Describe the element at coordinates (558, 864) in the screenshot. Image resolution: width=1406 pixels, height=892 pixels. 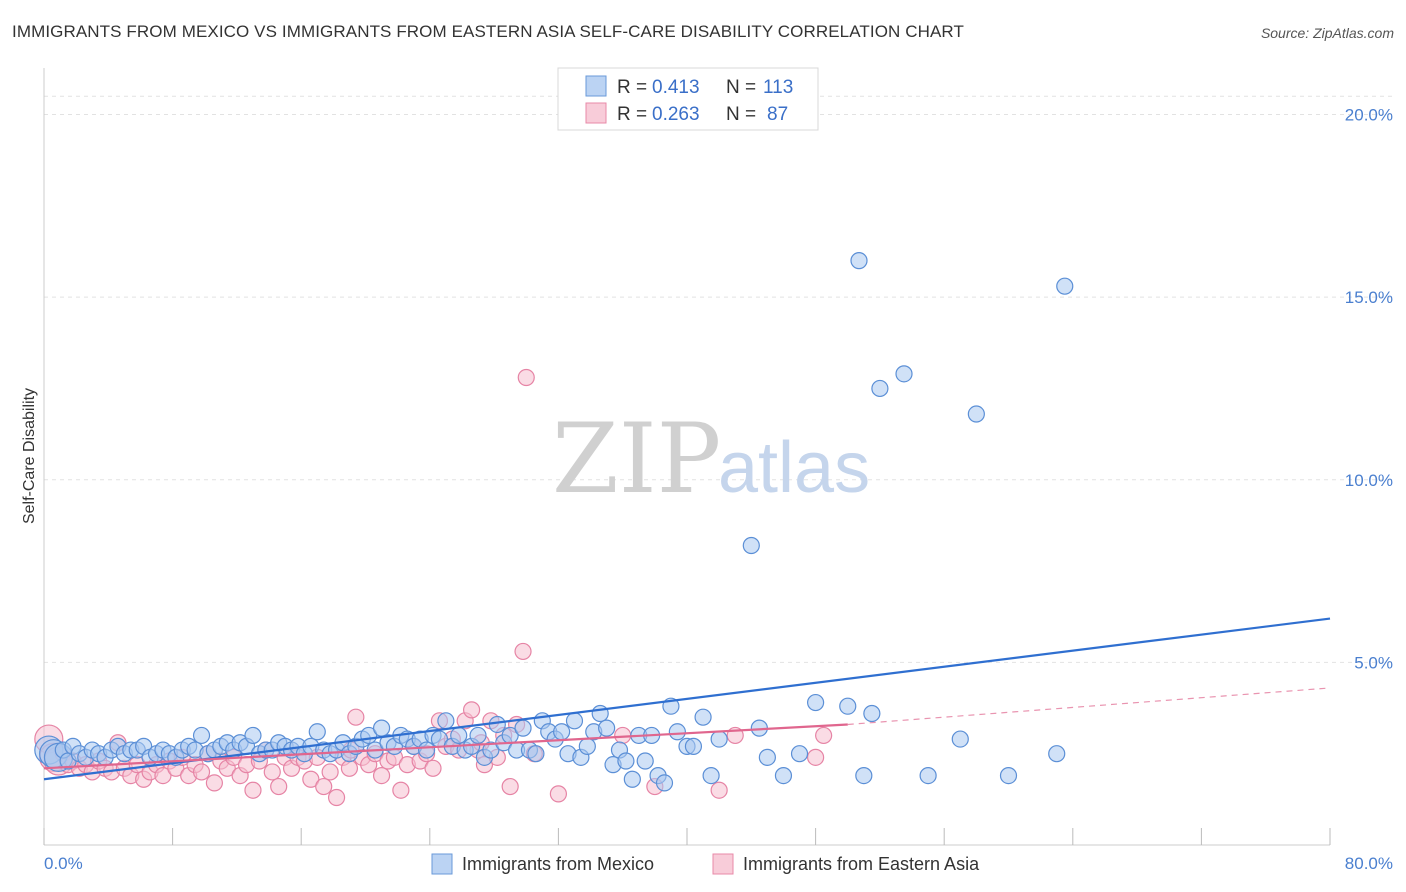
I see `bottom-legend-label-mexico: Immigrants from Mexico` at that location.